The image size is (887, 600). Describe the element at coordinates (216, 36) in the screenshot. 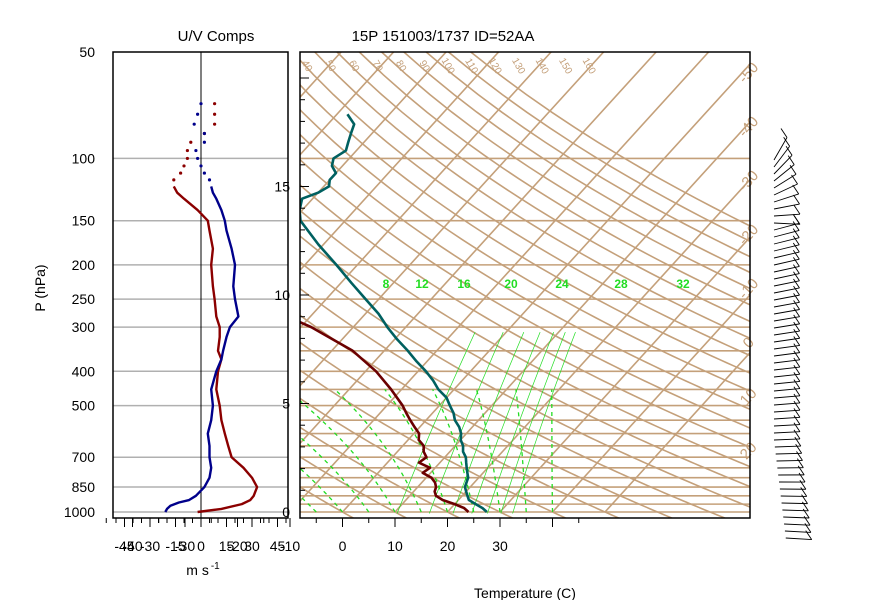

I see `uv-title: U/V Comps` at that location.